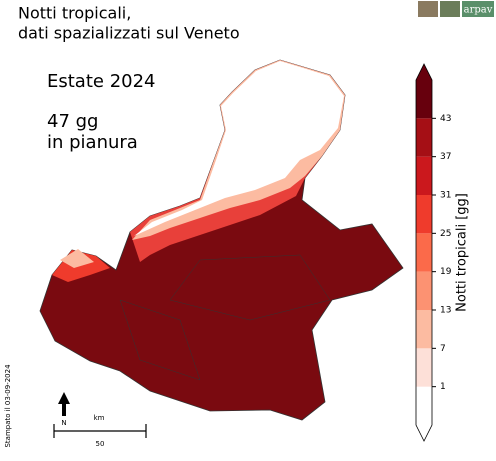 The height and width of the screenshot is (461, 496). I want to click on colorbar-tick-label: 19, so click(446, 272).